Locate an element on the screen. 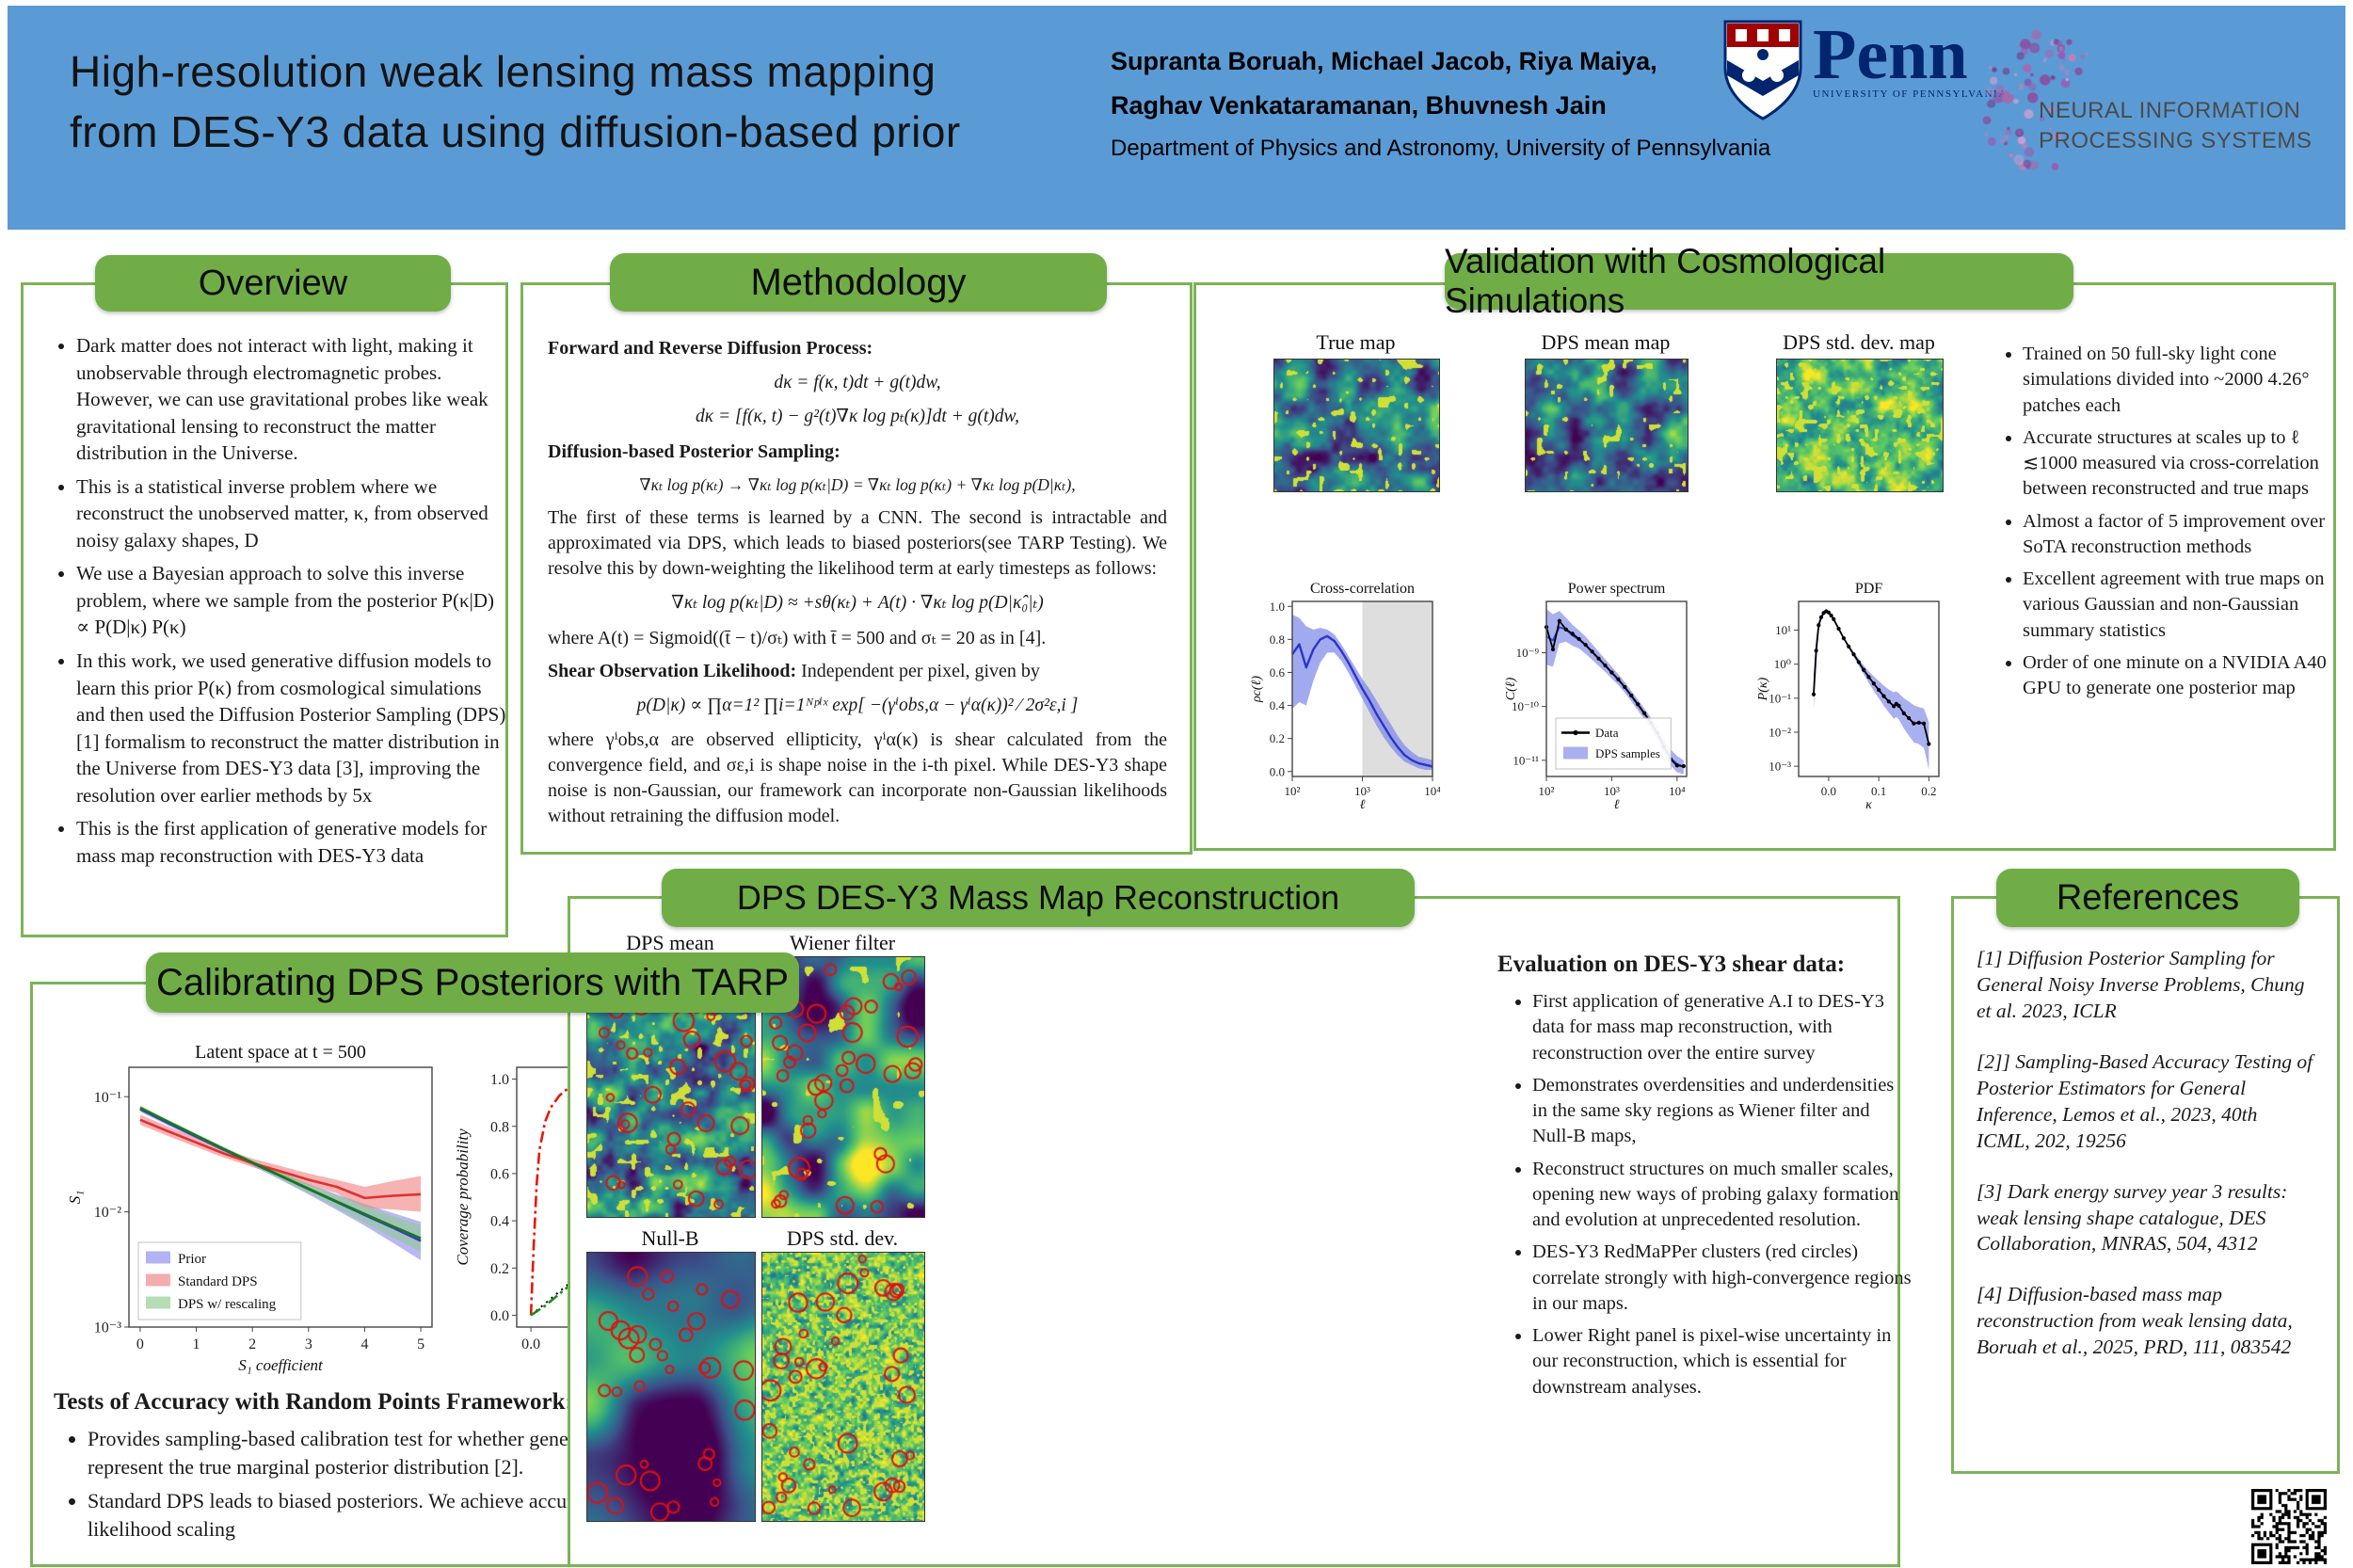 The width and height of the screenshot is (2353, 1568). svg-text: P(κ) is located at coordinates (1763, 689).